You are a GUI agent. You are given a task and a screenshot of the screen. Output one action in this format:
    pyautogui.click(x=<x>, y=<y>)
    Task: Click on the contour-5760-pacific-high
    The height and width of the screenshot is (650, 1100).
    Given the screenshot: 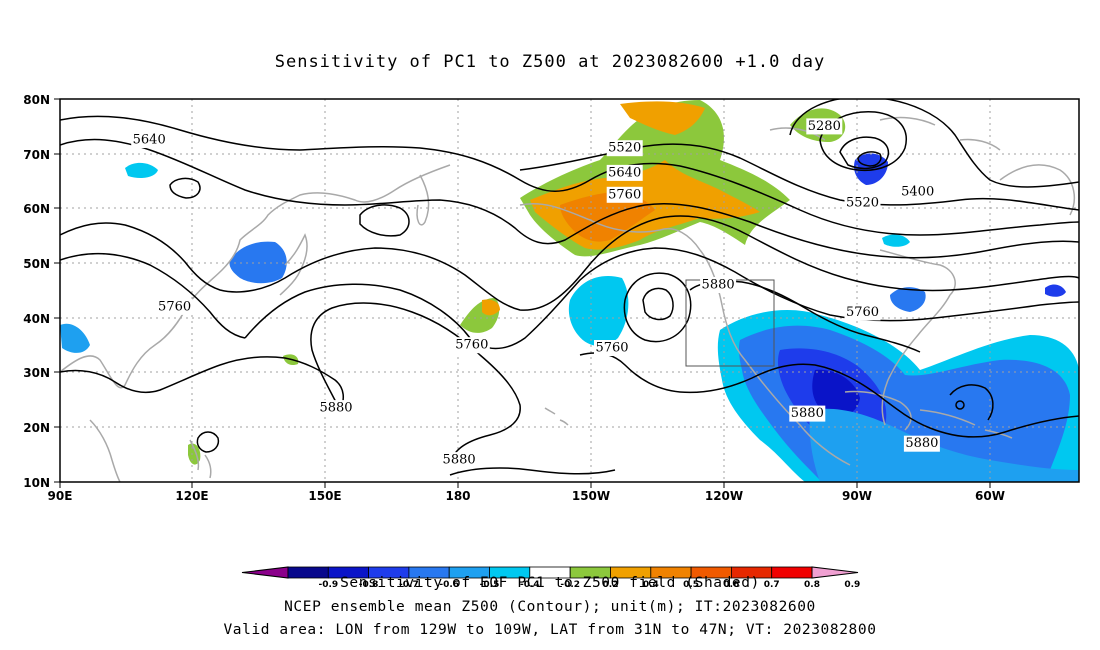 What is the action you would take?
    pyautogui.click(x=661, y=298)
    